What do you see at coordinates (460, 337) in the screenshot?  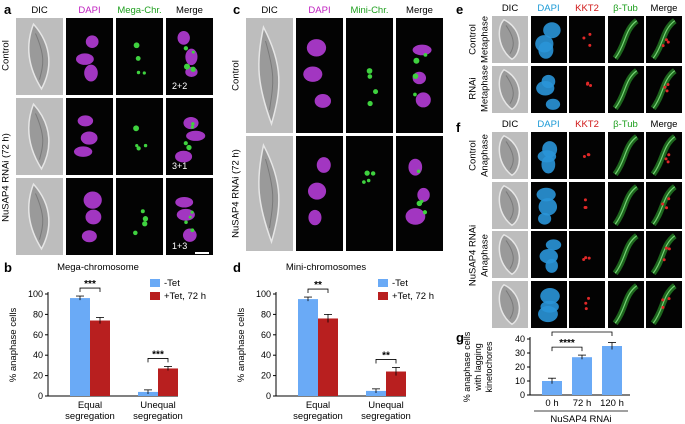 I see `panel-g-label: g` at bounding box center [460, 337].